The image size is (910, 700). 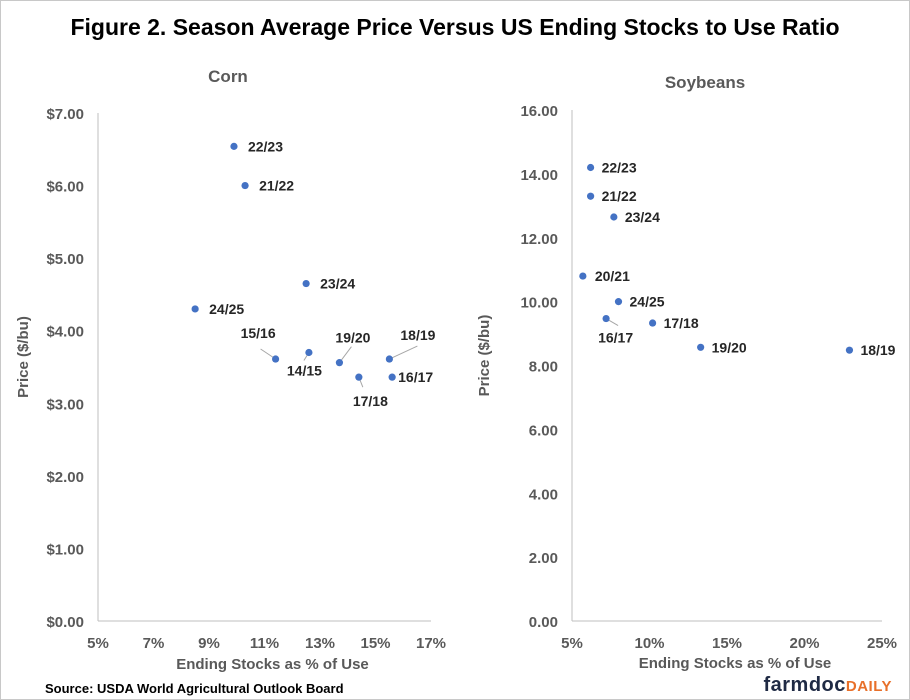 I want to click on corn-data-label: 14/15, so click(x=304, y=370).